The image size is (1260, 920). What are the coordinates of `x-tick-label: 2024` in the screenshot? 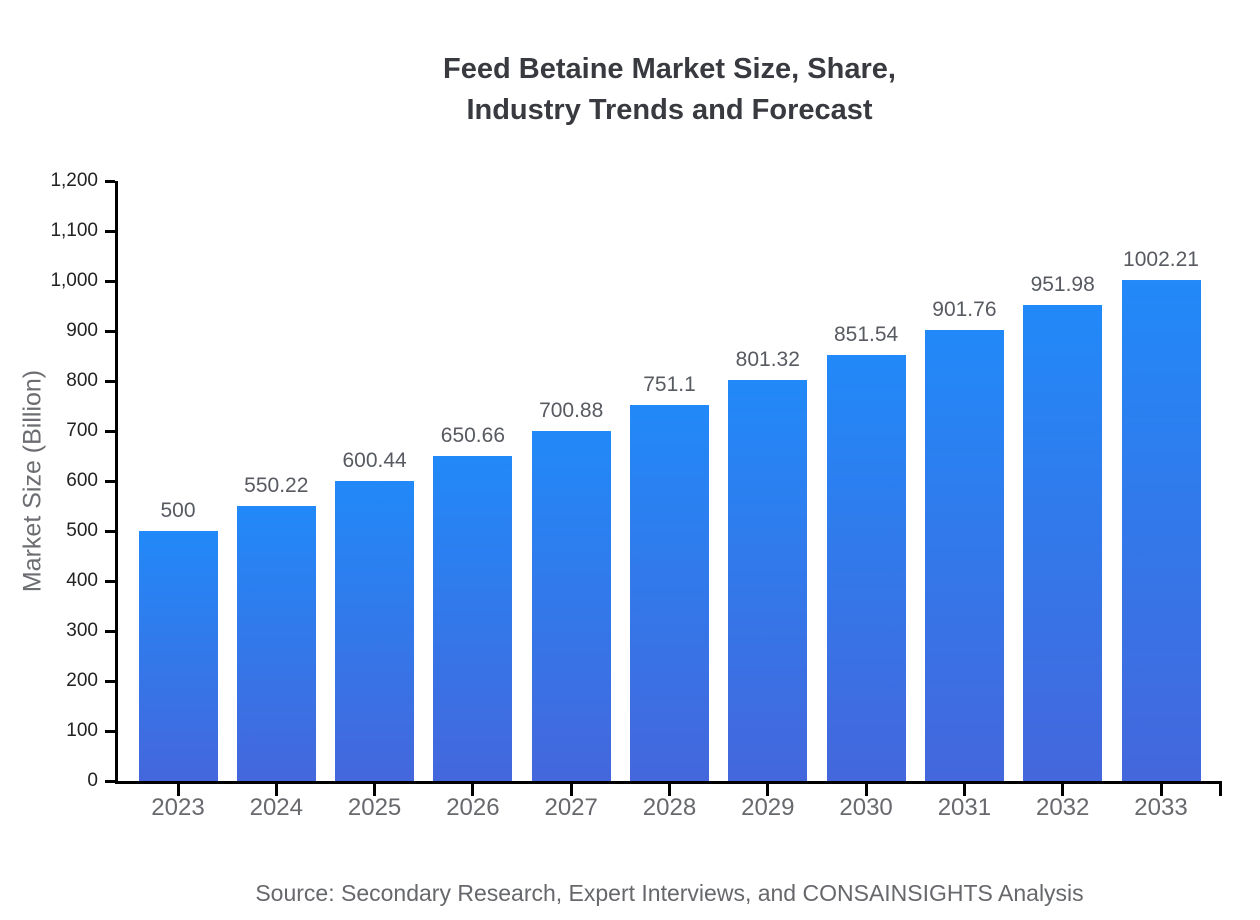 It's located at (276, 807).